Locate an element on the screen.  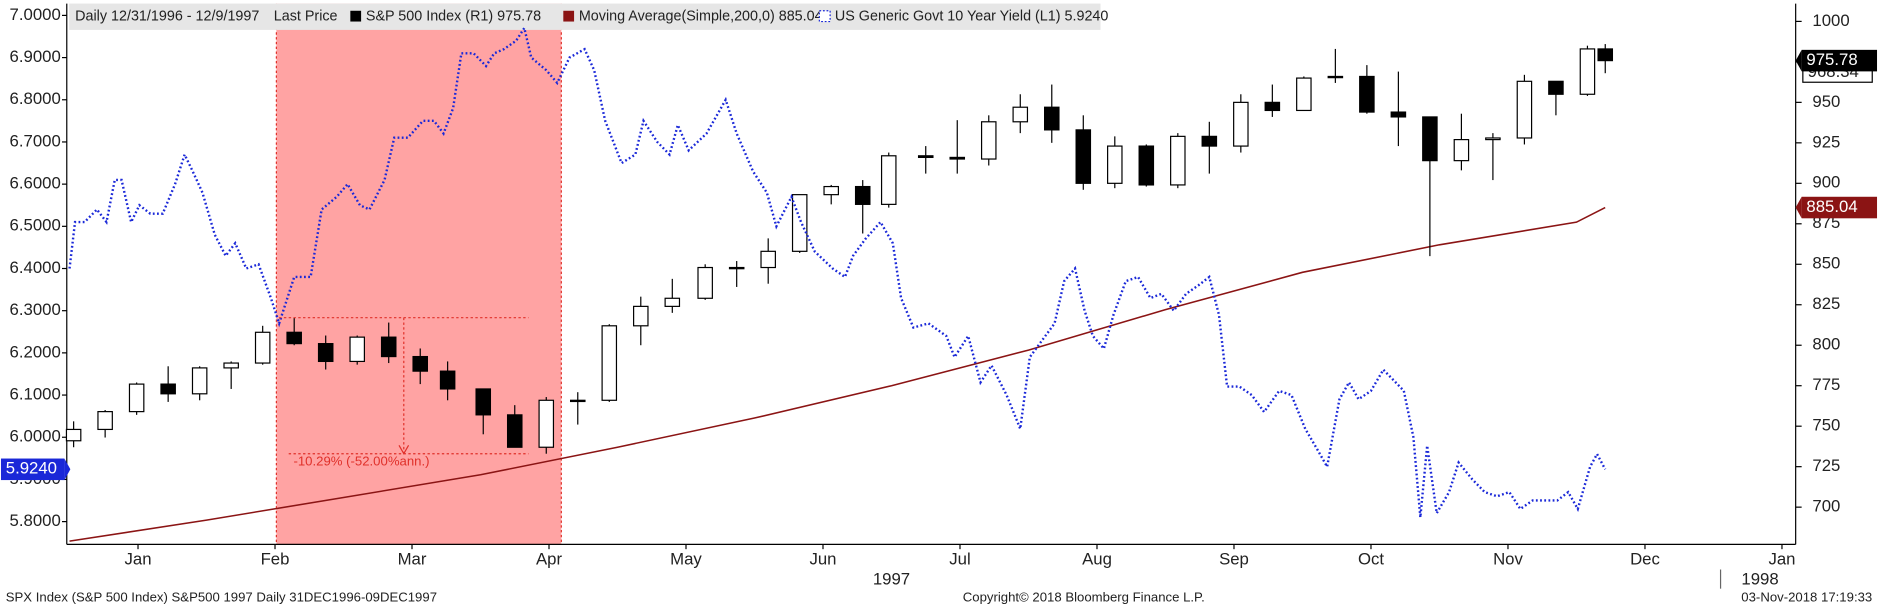
year-label: 1997 is located at coordinates (891, 579).